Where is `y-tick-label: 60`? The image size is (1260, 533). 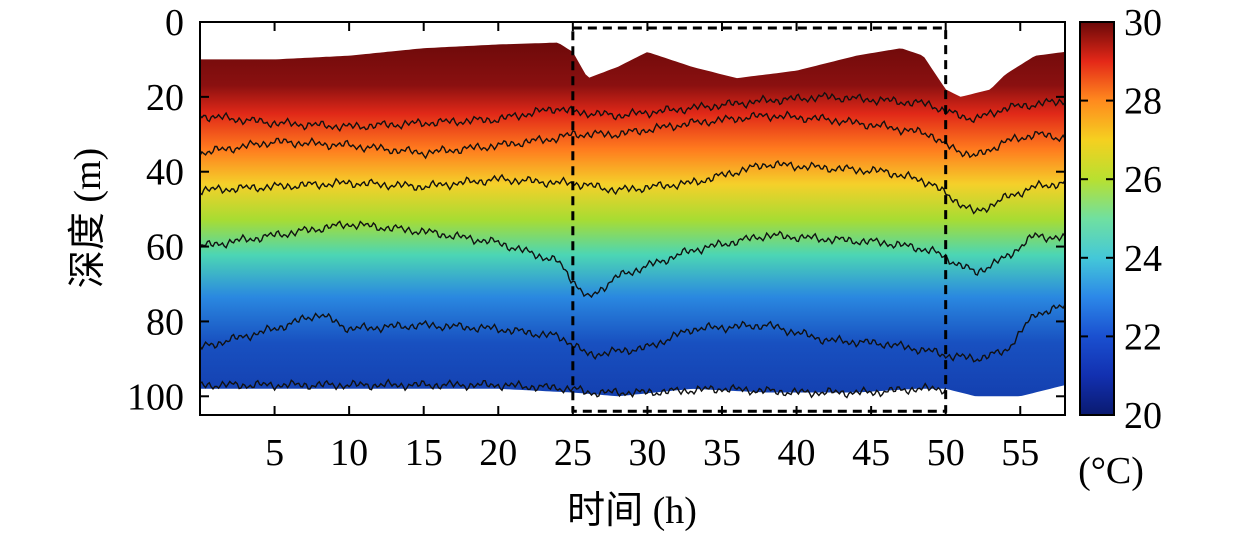 y-tick-label: 60 is located at coordinates (165, 248).